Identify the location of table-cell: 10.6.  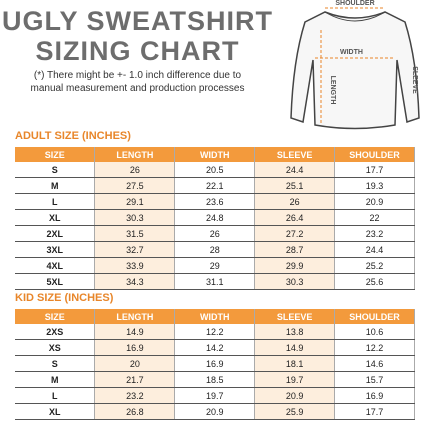
(374, 332).